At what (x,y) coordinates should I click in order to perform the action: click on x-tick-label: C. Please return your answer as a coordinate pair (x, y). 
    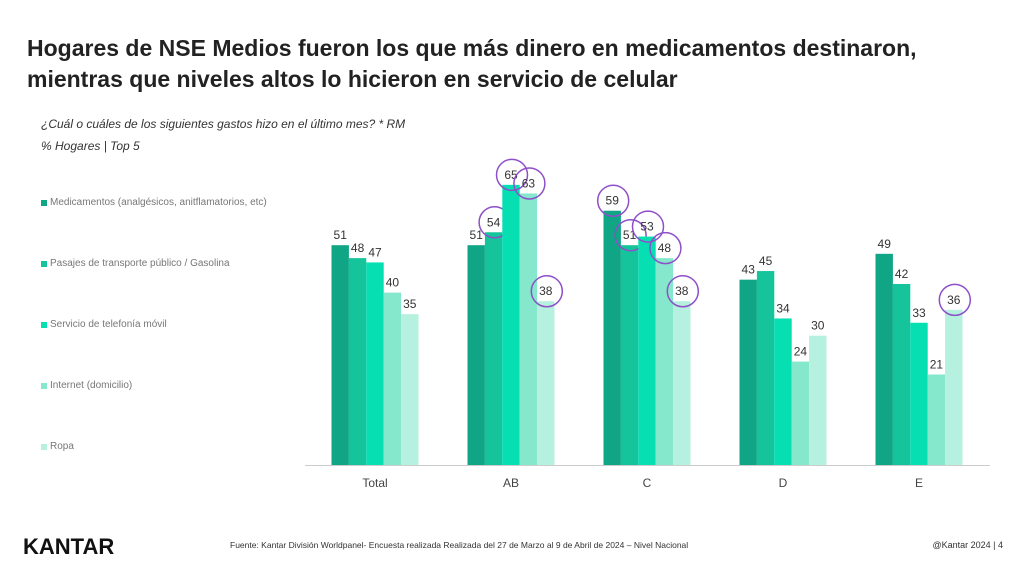
    Looking at the image, I should click on (647, 483).